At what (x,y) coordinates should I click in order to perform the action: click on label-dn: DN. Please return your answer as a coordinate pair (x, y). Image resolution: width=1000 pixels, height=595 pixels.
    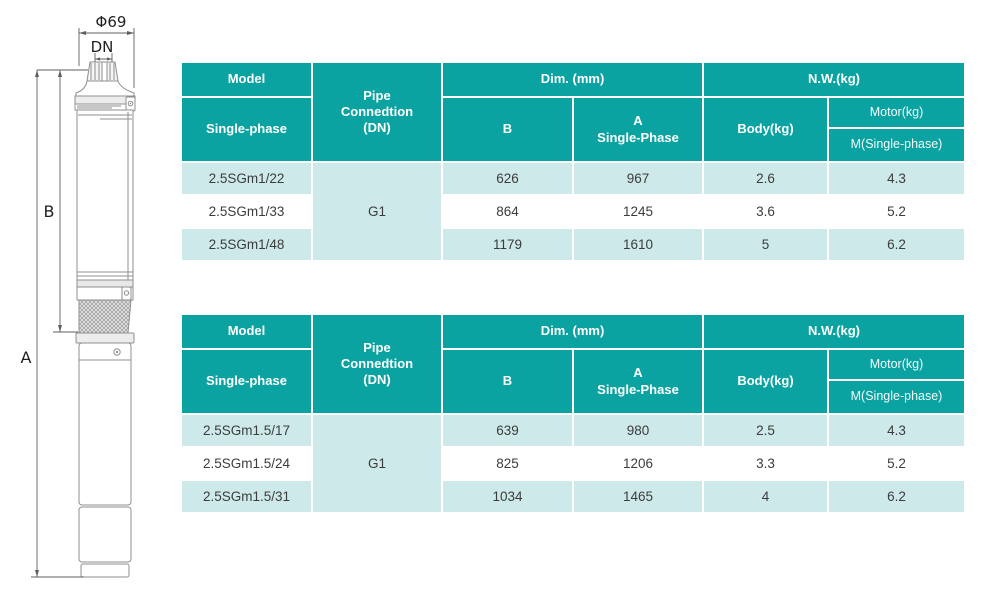
    Looking at the image, I should click on (102, 47).